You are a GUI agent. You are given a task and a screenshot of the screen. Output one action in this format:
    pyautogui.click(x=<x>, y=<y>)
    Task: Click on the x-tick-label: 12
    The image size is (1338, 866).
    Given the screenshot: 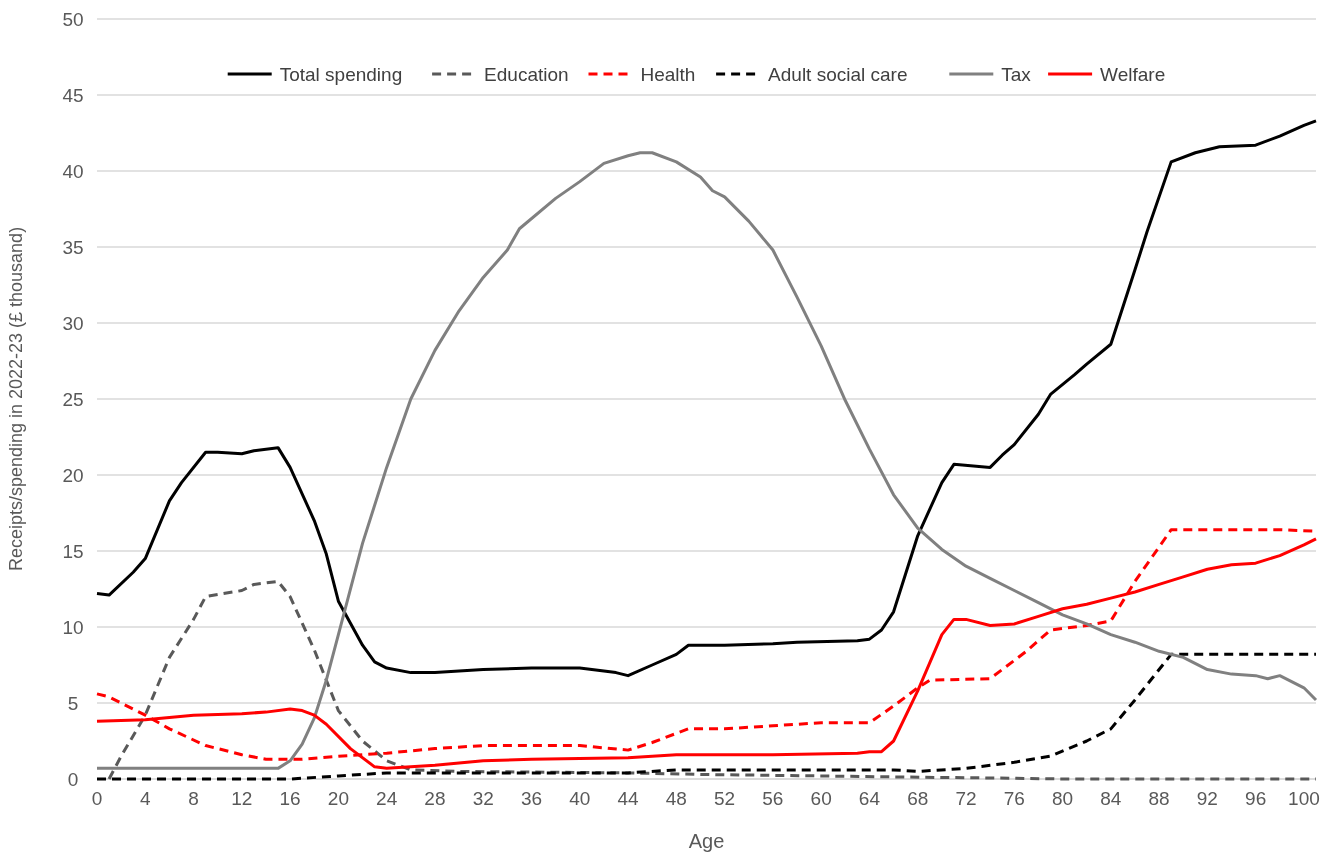 What is the action you would take?
    pyautogui.click(x=242, y=798)
    